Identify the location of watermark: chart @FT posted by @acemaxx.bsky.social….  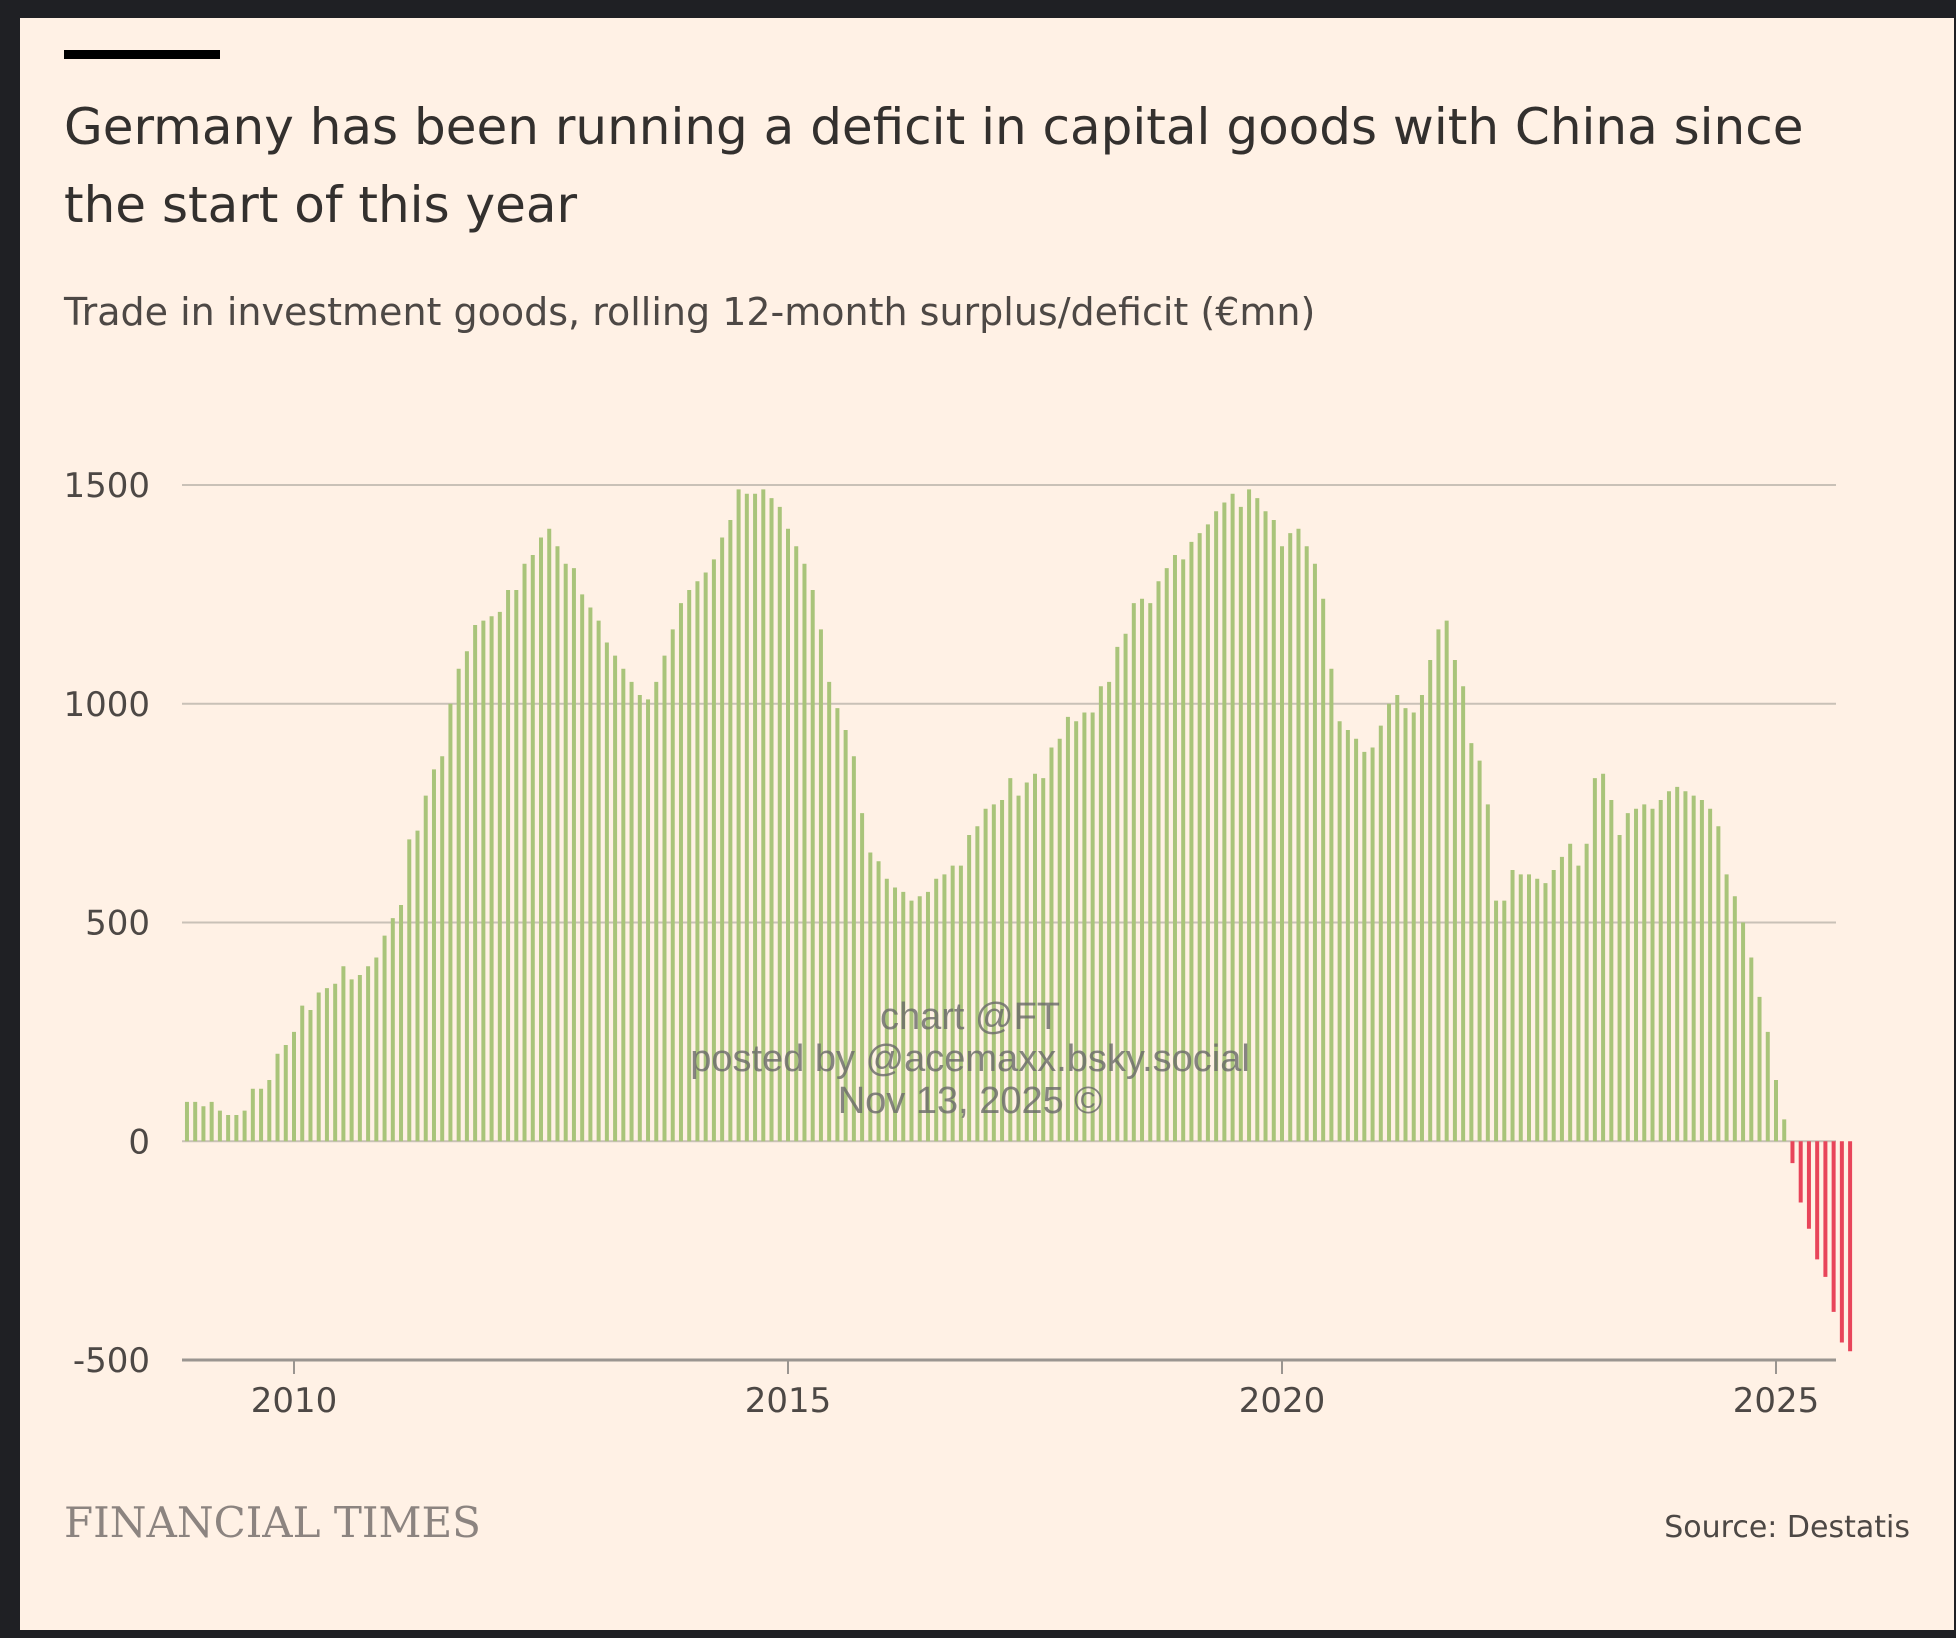
(970, 1059).